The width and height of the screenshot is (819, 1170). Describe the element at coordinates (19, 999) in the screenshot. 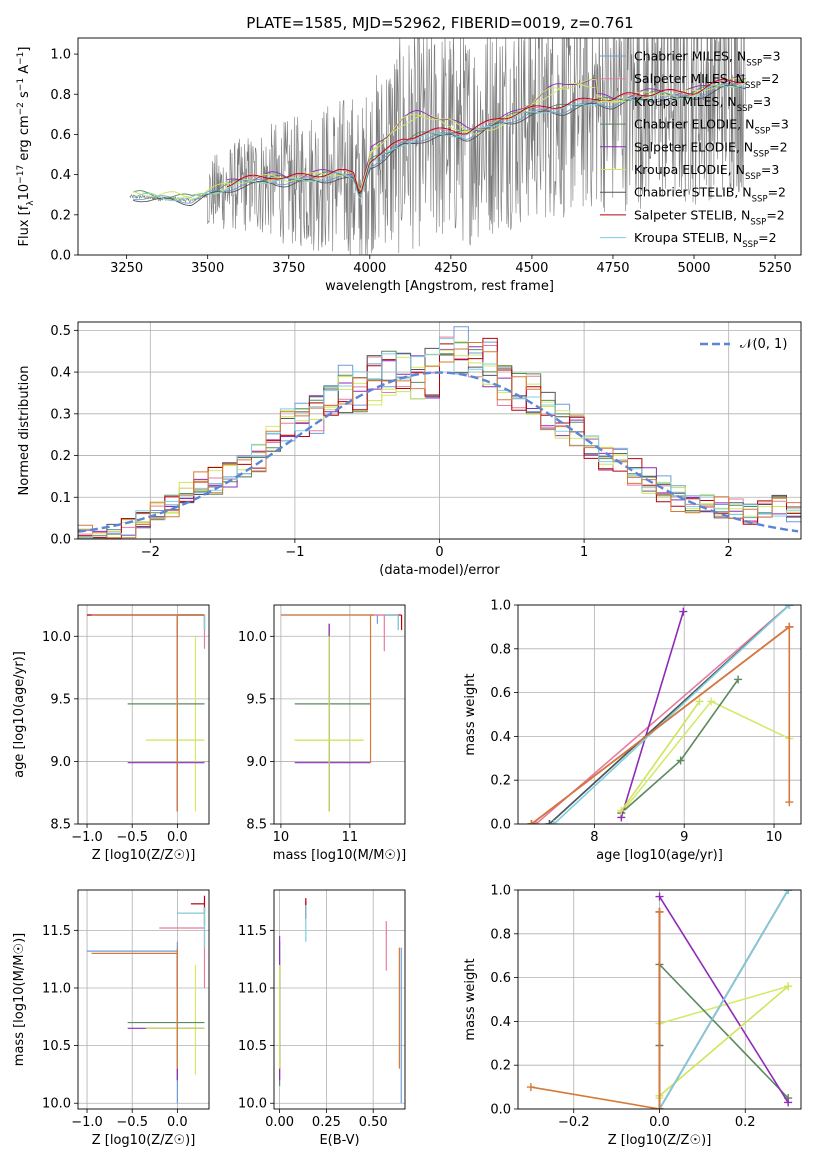

I see `y-axis-label: mass [log10(M/M☉)]` at that location.